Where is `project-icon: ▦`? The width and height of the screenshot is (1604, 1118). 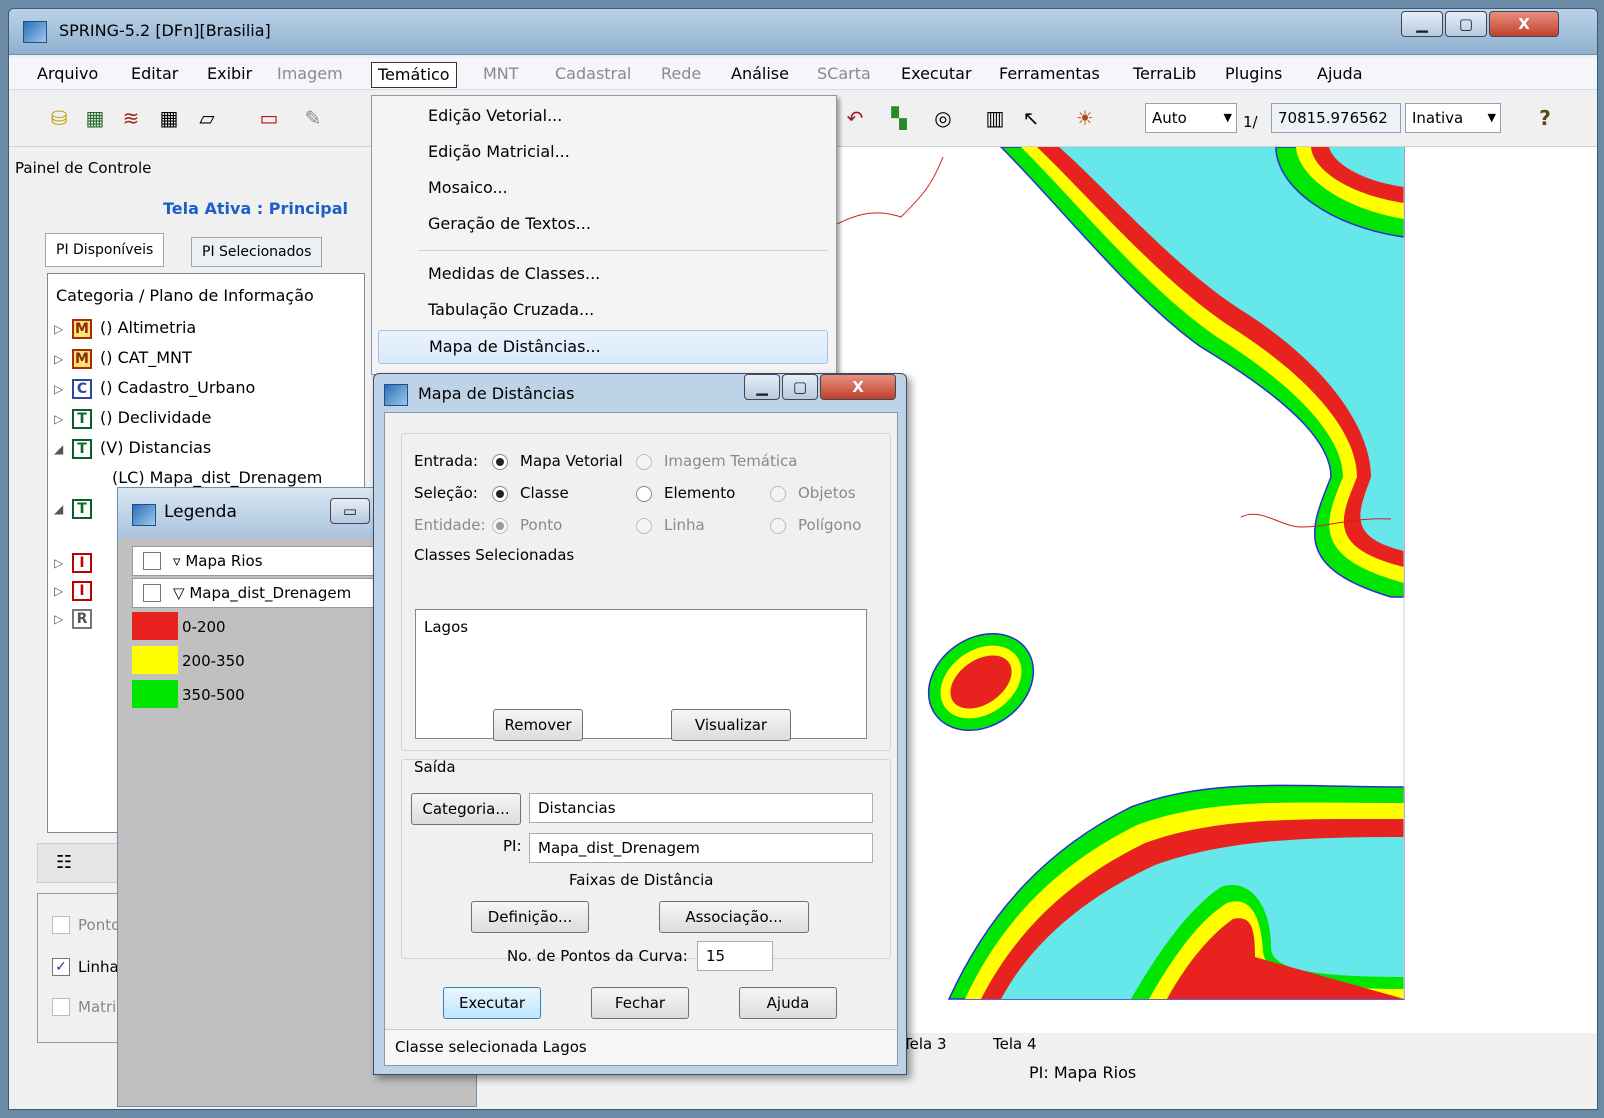 project-icon: ▦ is located at coordinates (95, 118).